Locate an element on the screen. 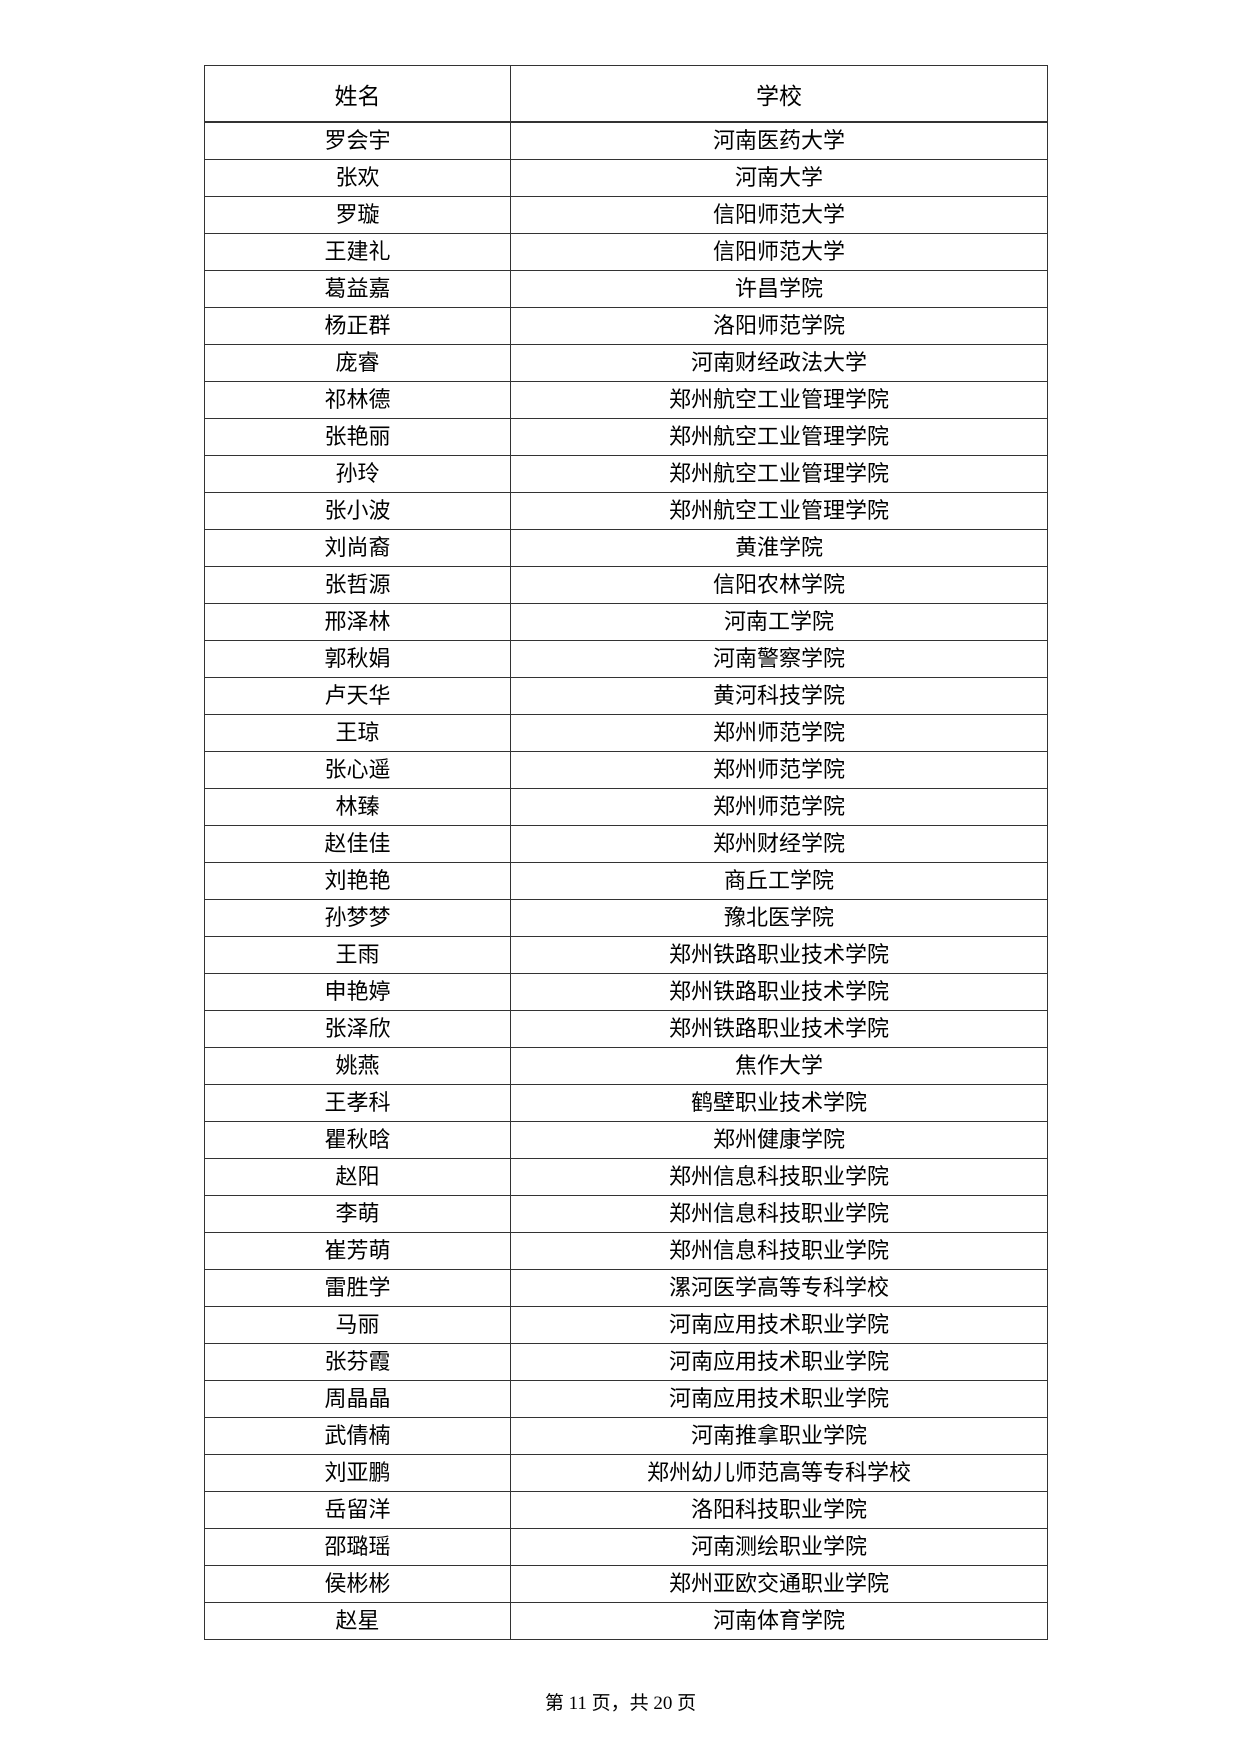 This screenshot has width=1241, height=1754. table-row: 申艳婷 郑州铁路职业技术学院 is located at coordinates (626, 992).